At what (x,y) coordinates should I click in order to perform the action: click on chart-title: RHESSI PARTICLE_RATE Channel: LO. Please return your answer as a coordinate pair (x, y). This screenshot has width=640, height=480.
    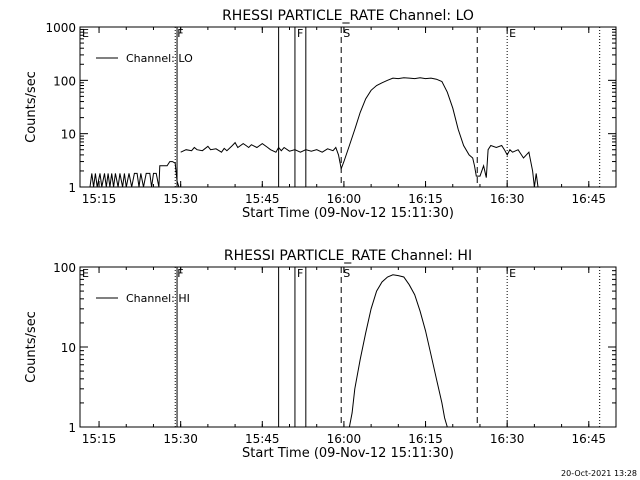
    Looking at the image, I should click on (348, 16).